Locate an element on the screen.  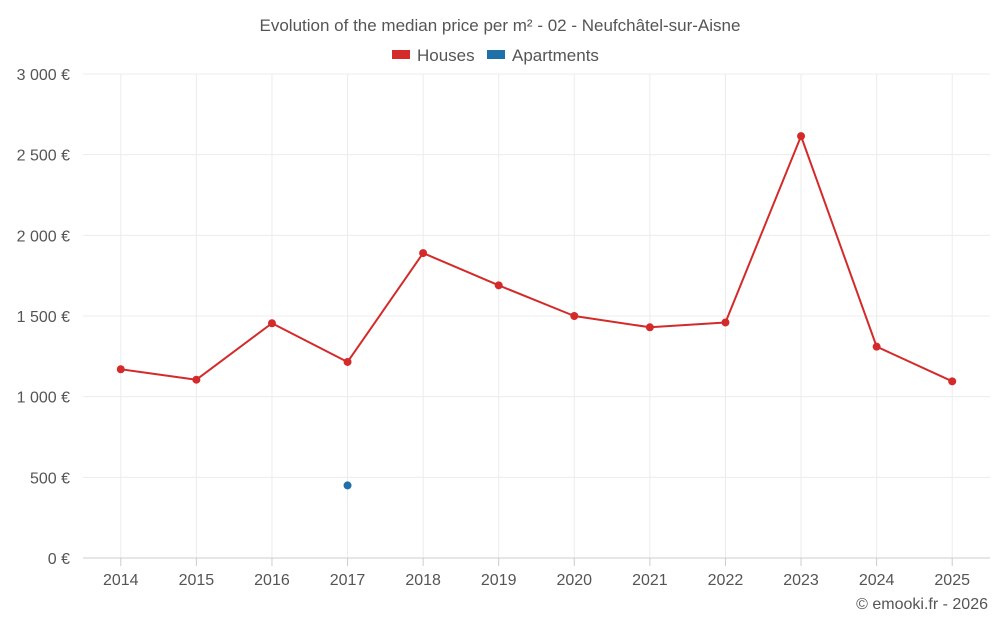
x-tick-label: 2018 is located at coordinates (423, 580).